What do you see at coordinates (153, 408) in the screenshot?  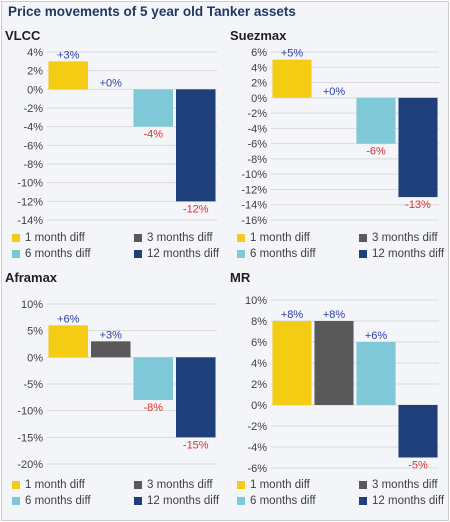 I see `data-label: -8%` at bounding box center [153, 408].